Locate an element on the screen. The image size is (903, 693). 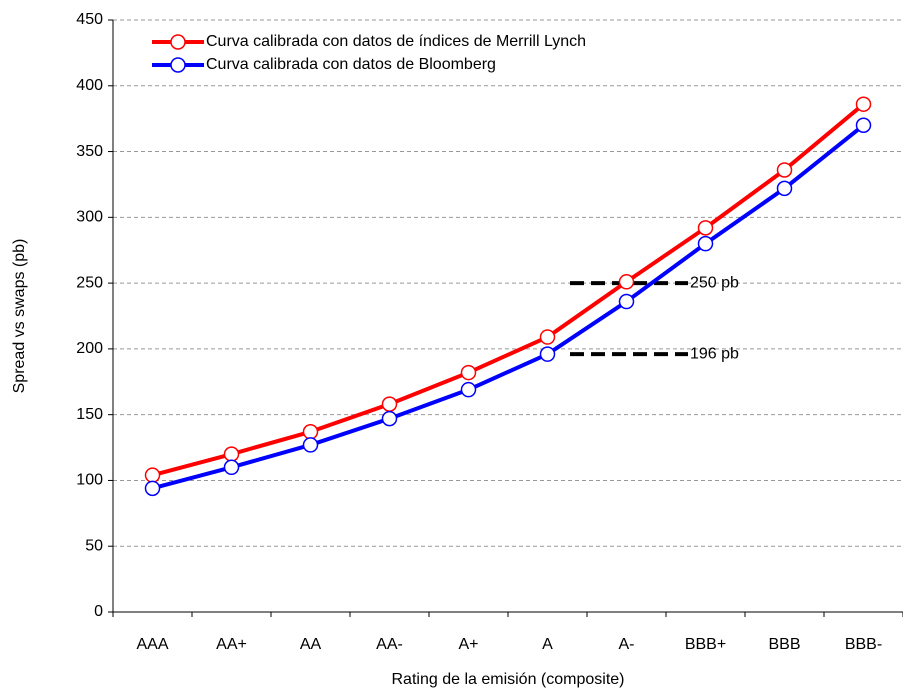
y-tick-label: 200 is located at coordinates (89, 348).